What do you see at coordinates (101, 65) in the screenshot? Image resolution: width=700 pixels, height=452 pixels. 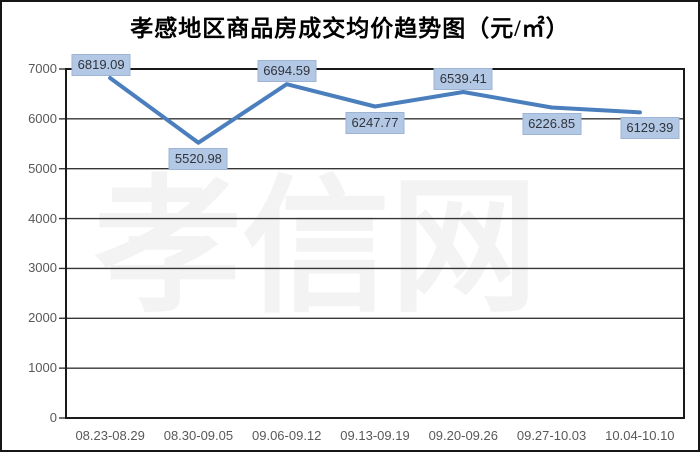 I see `data-label: 6819.09` at bounding box center [101, 65].